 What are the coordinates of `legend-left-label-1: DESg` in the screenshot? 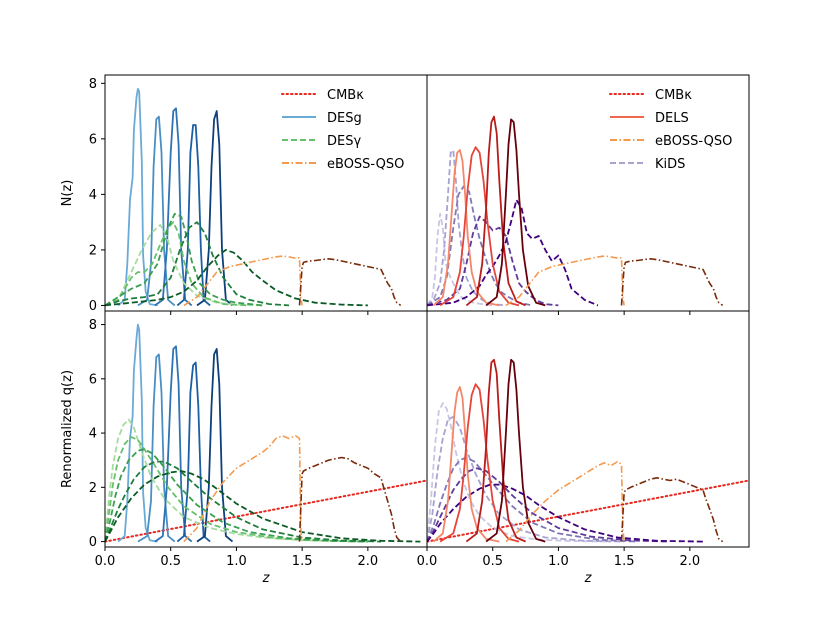 It's located at (344, 118).